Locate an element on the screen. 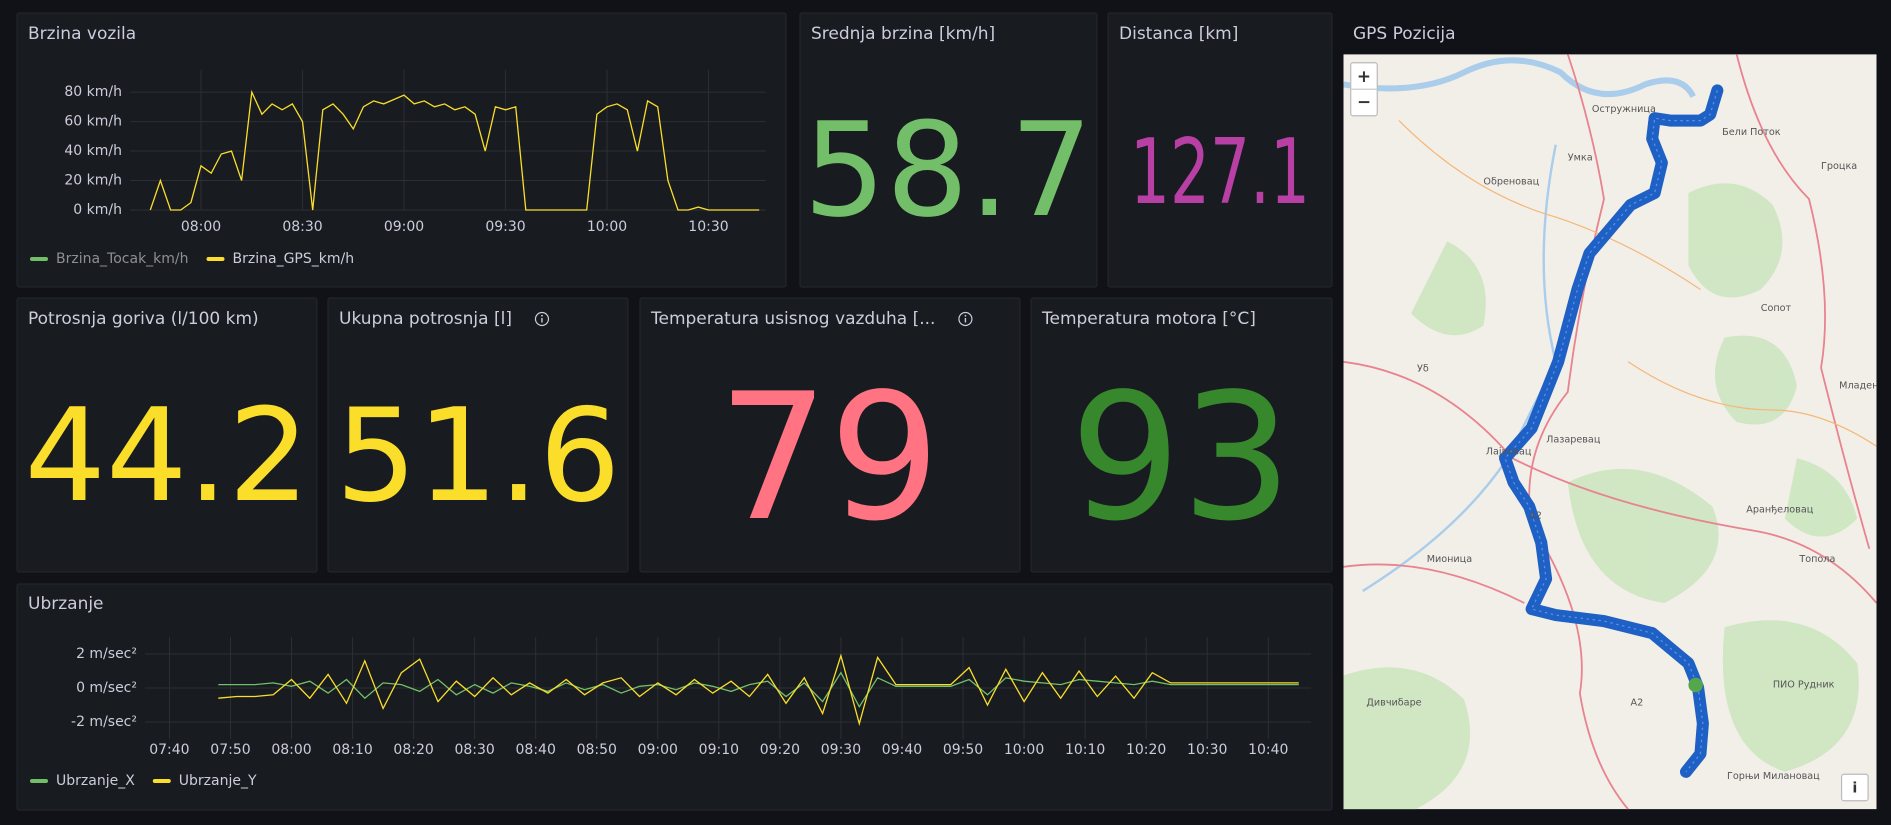 The height and width of the screenshot is (825, 1891). map-label: Умка is located at coordinates (1580, 157).